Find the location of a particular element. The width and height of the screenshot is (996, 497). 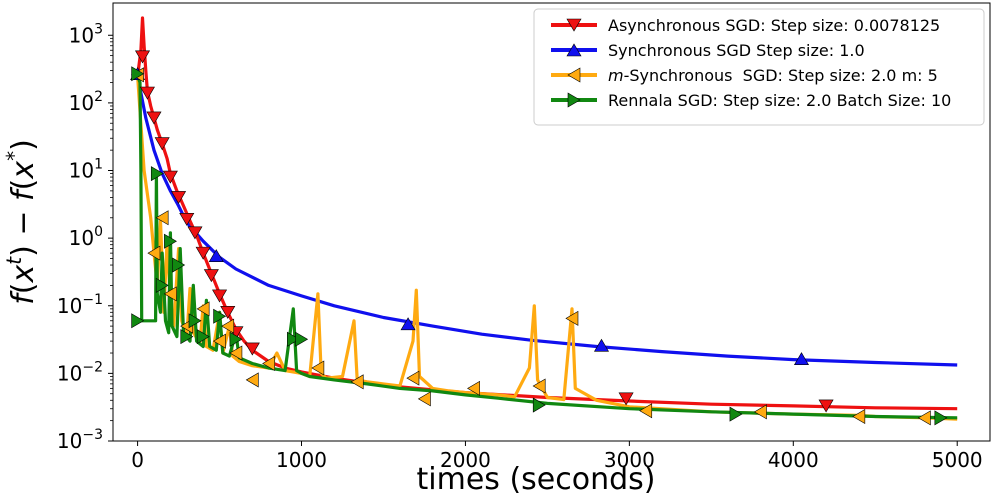

y-tick-label: 10⁻² is located at coordinates (80, 372).